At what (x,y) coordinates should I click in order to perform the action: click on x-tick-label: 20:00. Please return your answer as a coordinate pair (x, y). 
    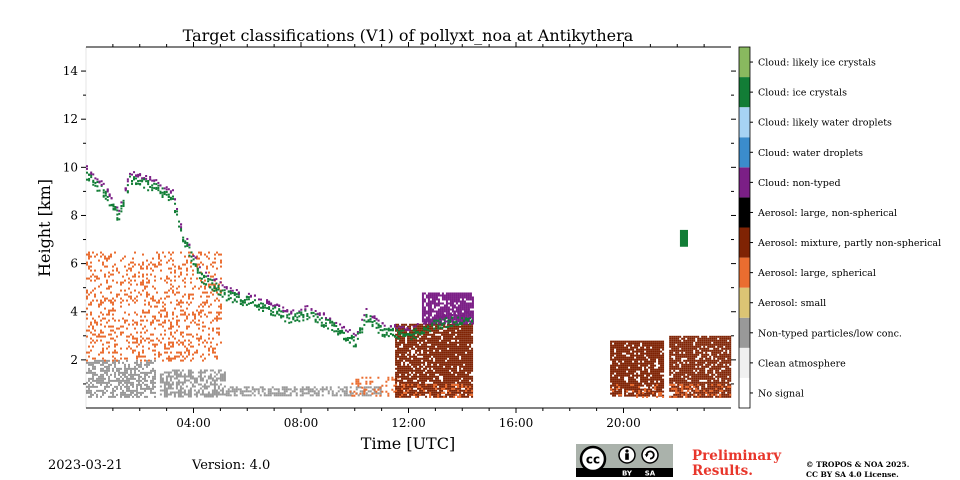
    Looking at the image, I should click on (623, 423).